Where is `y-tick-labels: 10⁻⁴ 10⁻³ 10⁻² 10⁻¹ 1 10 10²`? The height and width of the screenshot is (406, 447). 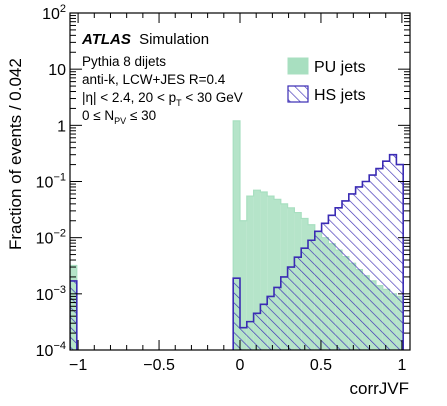
y-tick-labels: 10⁻⁴ 10⁻³ 10⁻² 10⁻¹ 1 10 10² is located at coordinates (51, 181).